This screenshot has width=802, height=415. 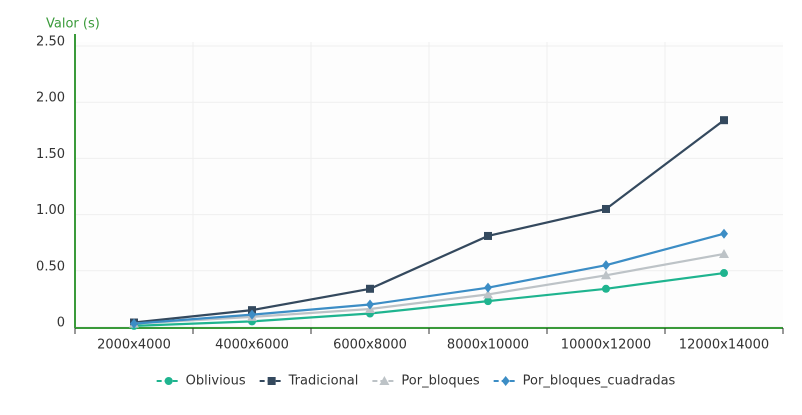 I want to click on legend-item: Por_bloques_cuadradas, so click(x=584, y=381).